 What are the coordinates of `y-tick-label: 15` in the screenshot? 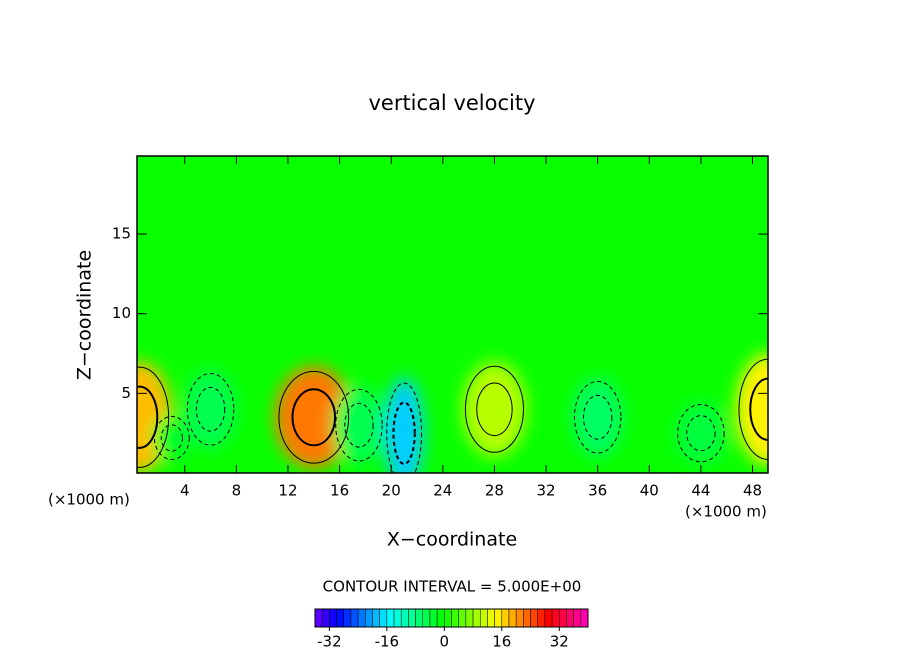 It's located at (121, 234).